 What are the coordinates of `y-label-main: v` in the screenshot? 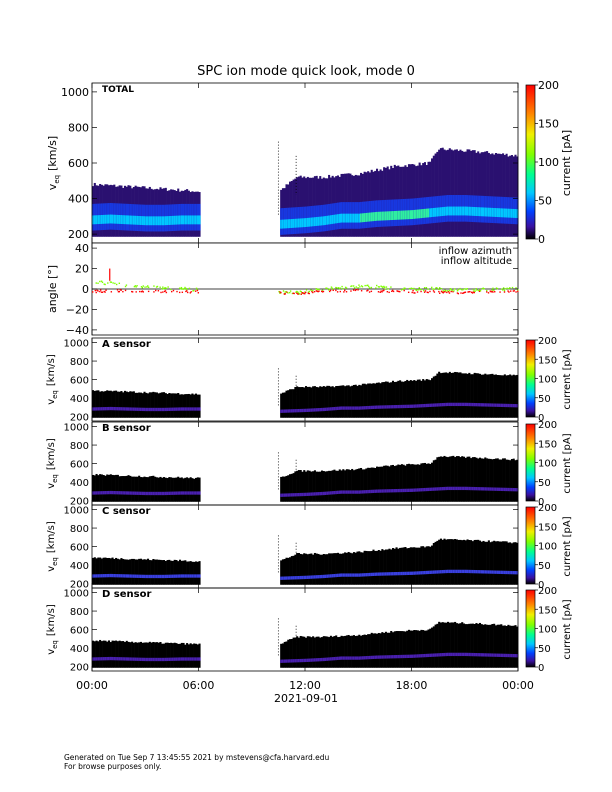 It's located at (51, 652).